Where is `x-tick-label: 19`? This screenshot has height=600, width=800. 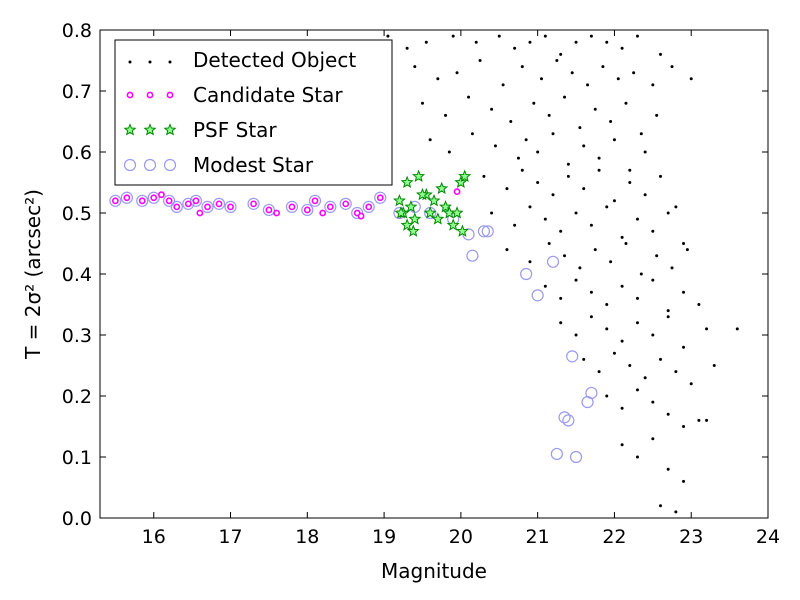
x-tick-label: 19 is located at coordinates (384, 537).